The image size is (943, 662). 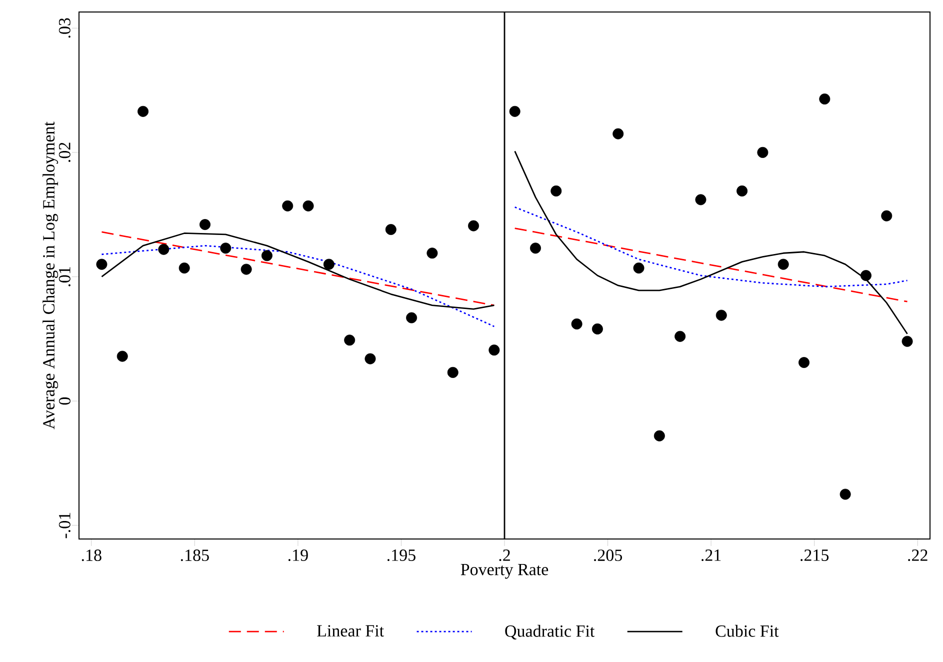 What do you see at coordinates (350, 631) in the screenshot?
I see `legend-label: Linear Fit` at bounding box center [350, 631].